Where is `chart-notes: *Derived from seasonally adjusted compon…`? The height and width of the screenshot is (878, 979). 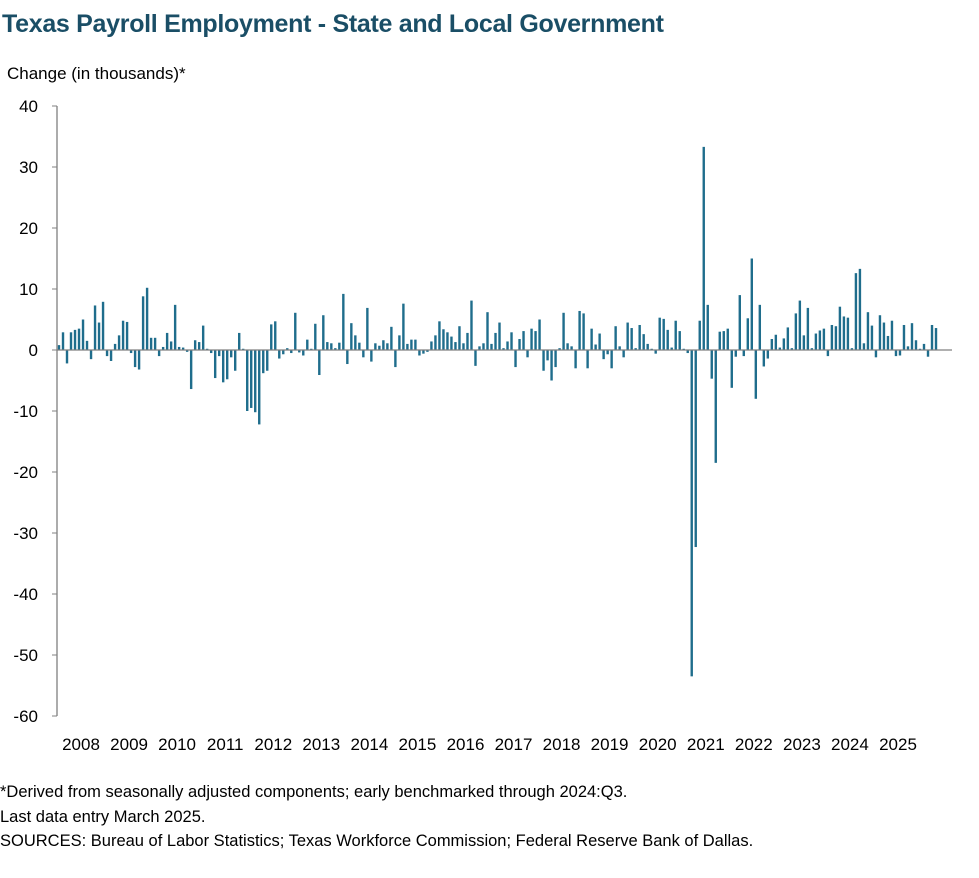 chart-notes: *Derived from seasonally adjusted compon… is located at coordinates (376, 817).